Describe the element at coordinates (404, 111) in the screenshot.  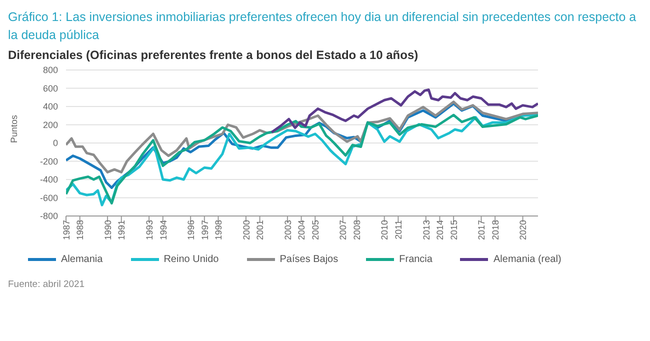
I see `line-series` at that location.